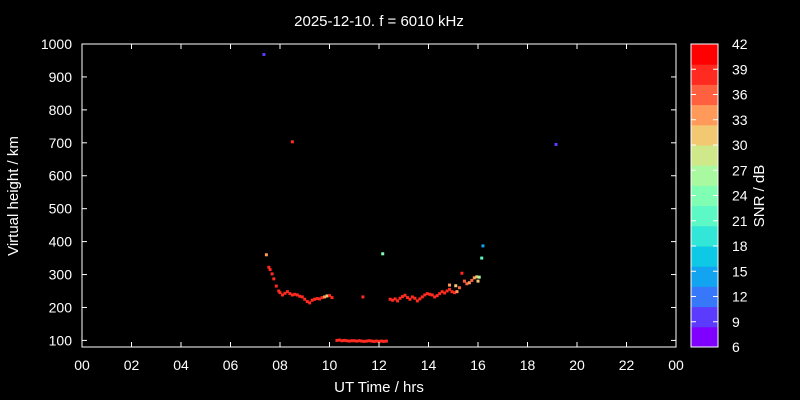 The image size is (800, 400). What do you see at coordinates (61, 275) in the screenshot?
I see `y-tick-label: 300` at bounding box center [61, 275].